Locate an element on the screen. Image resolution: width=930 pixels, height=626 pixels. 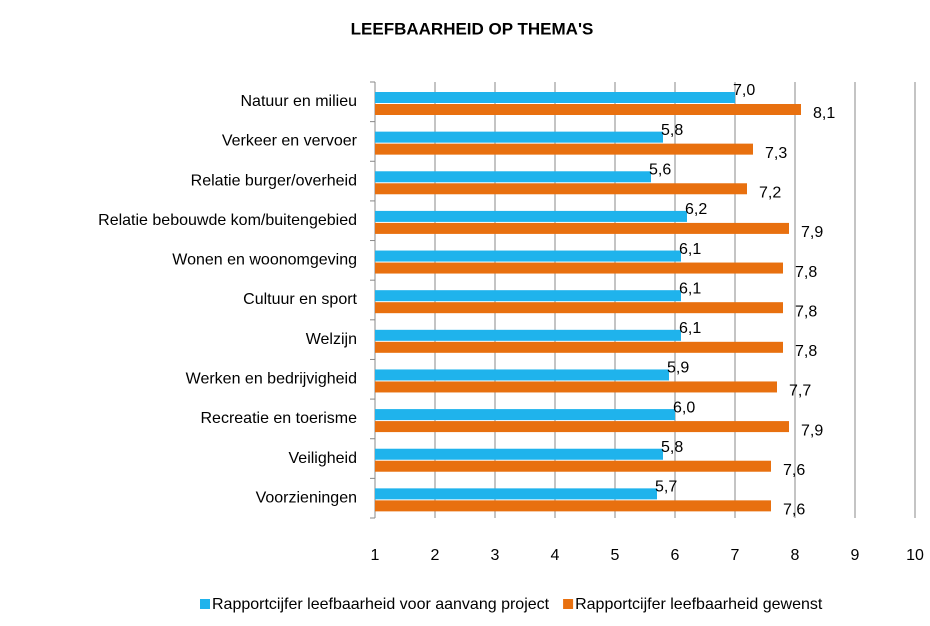
x-tick-label: 5 is located at coordinates (615, 555).